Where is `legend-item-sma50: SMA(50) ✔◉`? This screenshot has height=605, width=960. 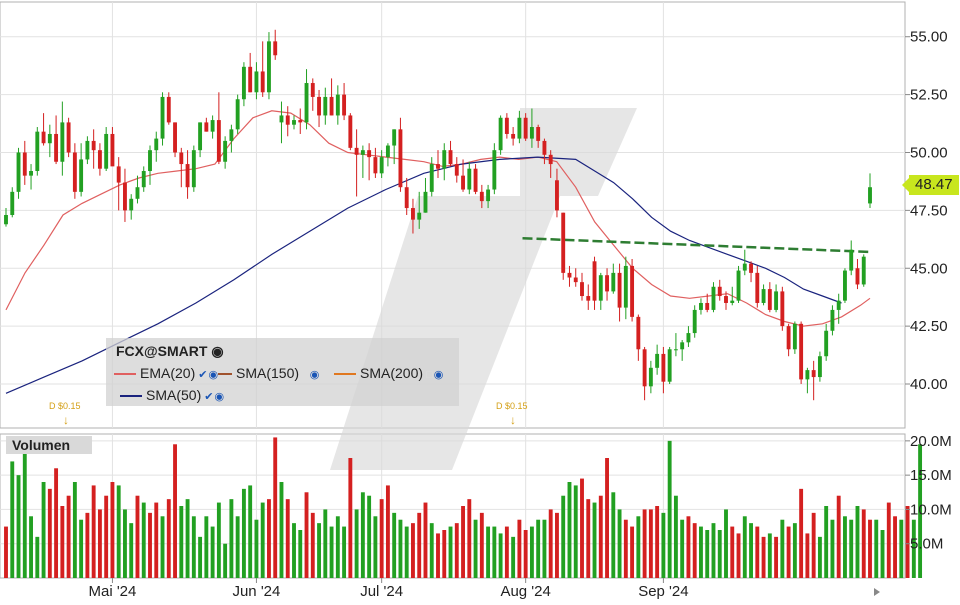
legend-item-sma50: SMA(50) ✔◉ is located at coordinates (172, 395).